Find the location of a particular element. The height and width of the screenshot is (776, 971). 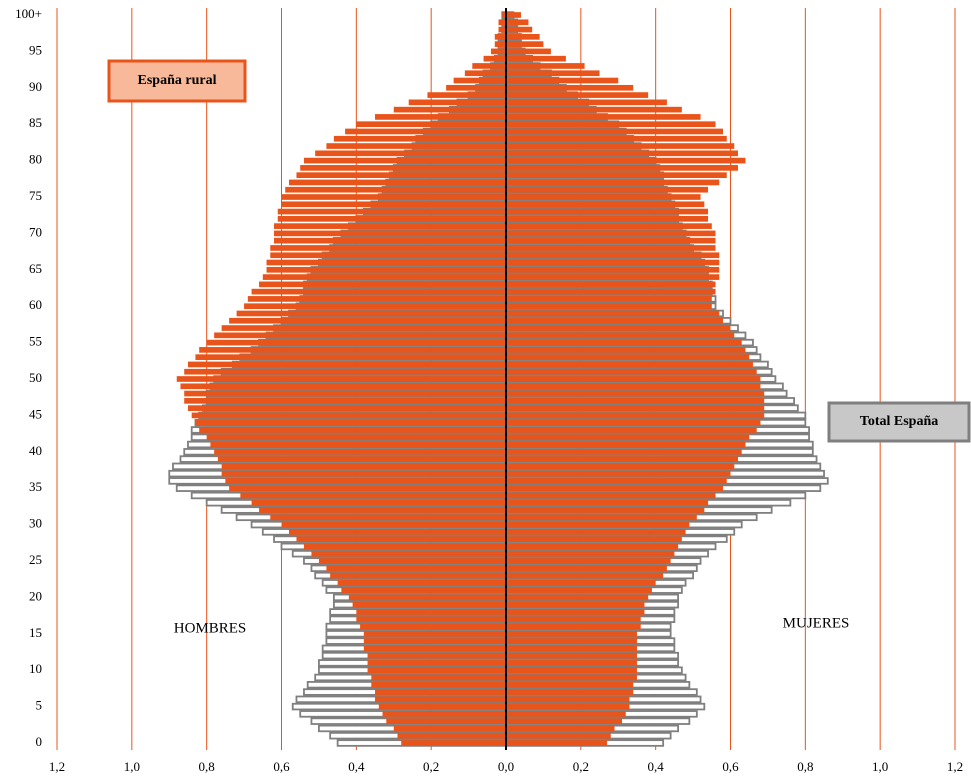

y-tick-label: 5 is located at coordinates (39, 705).